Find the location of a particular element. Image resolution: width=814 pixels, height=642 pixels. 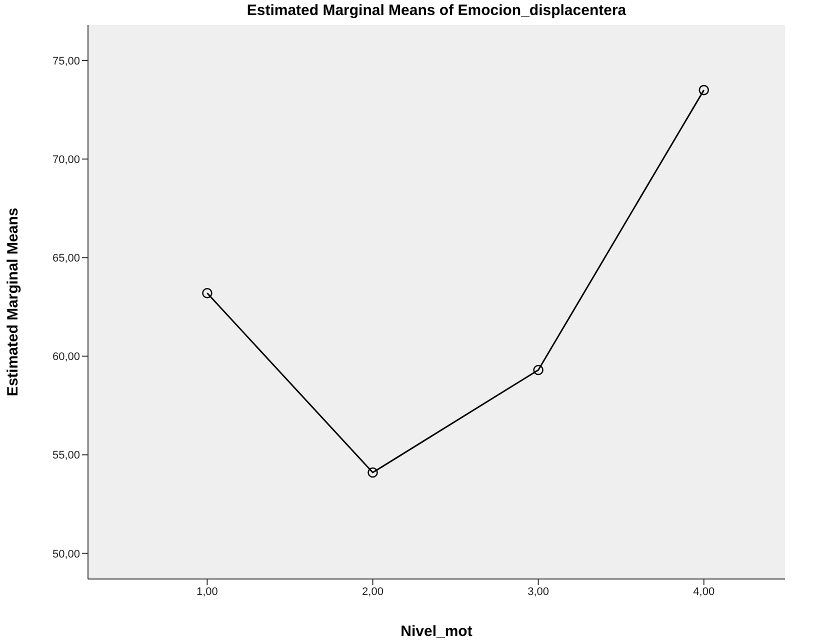

x-tick-label: 1,00 is located at coordinates (207, 592).